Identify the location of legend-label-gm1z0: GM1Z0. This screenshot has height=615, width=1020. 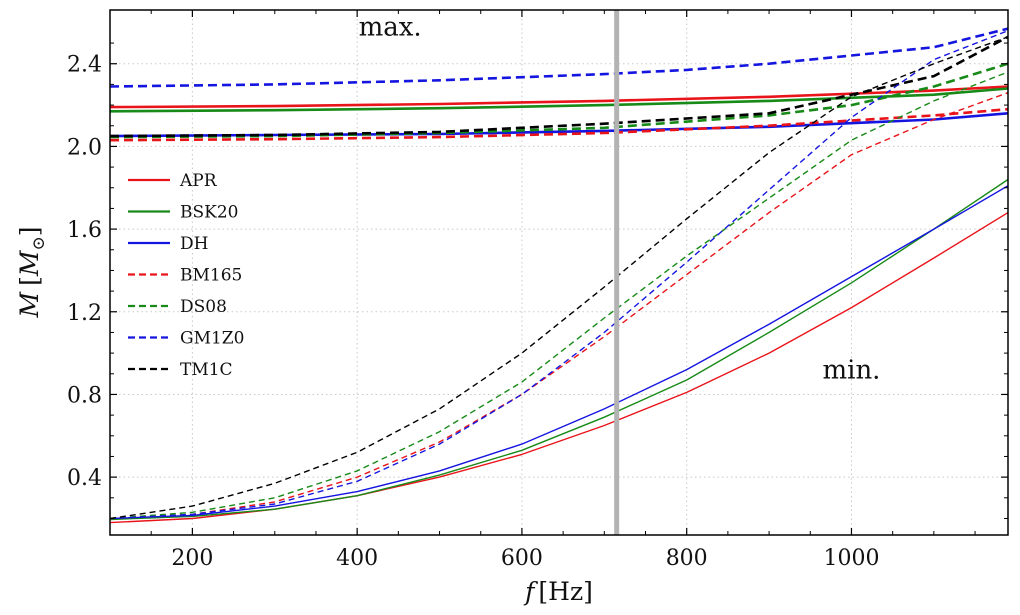
(212, 339).